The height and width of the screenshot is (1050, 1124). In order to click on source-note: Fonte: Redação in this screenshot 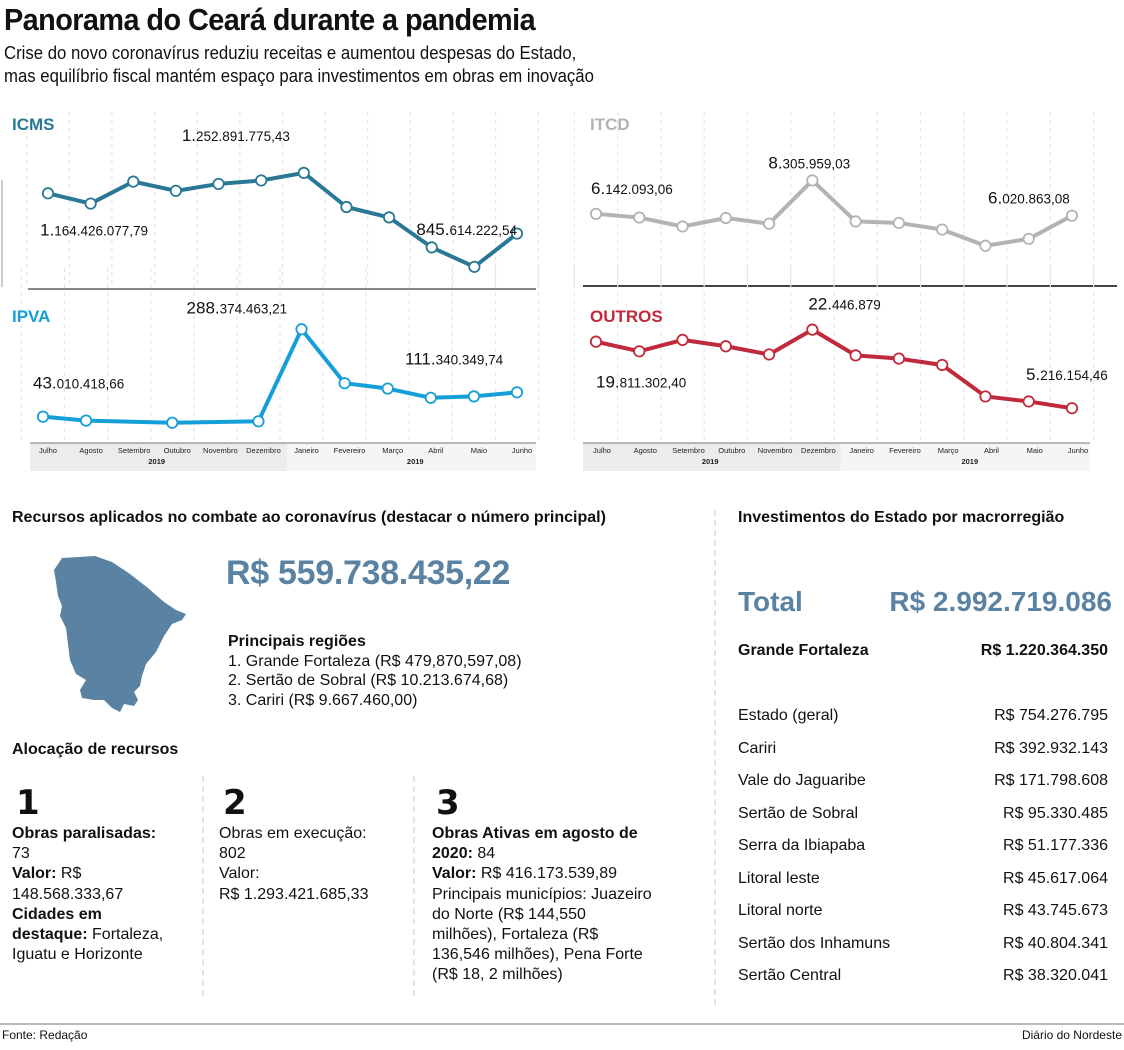, I will do `click(45, 1035)`.